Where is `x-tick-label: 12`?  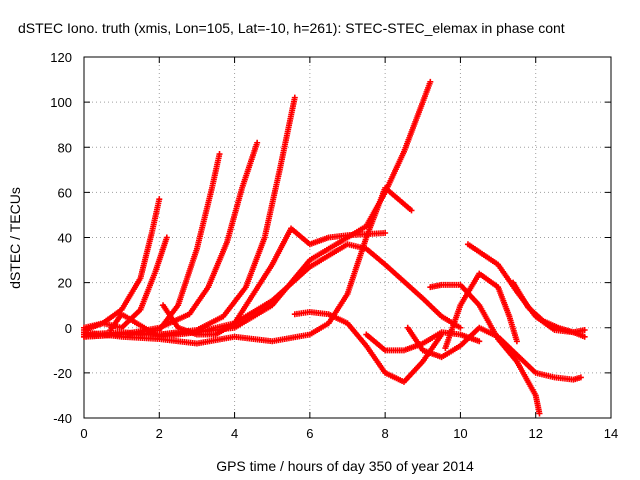
x-tick-label: 12 is located at coordinates (535, 433).